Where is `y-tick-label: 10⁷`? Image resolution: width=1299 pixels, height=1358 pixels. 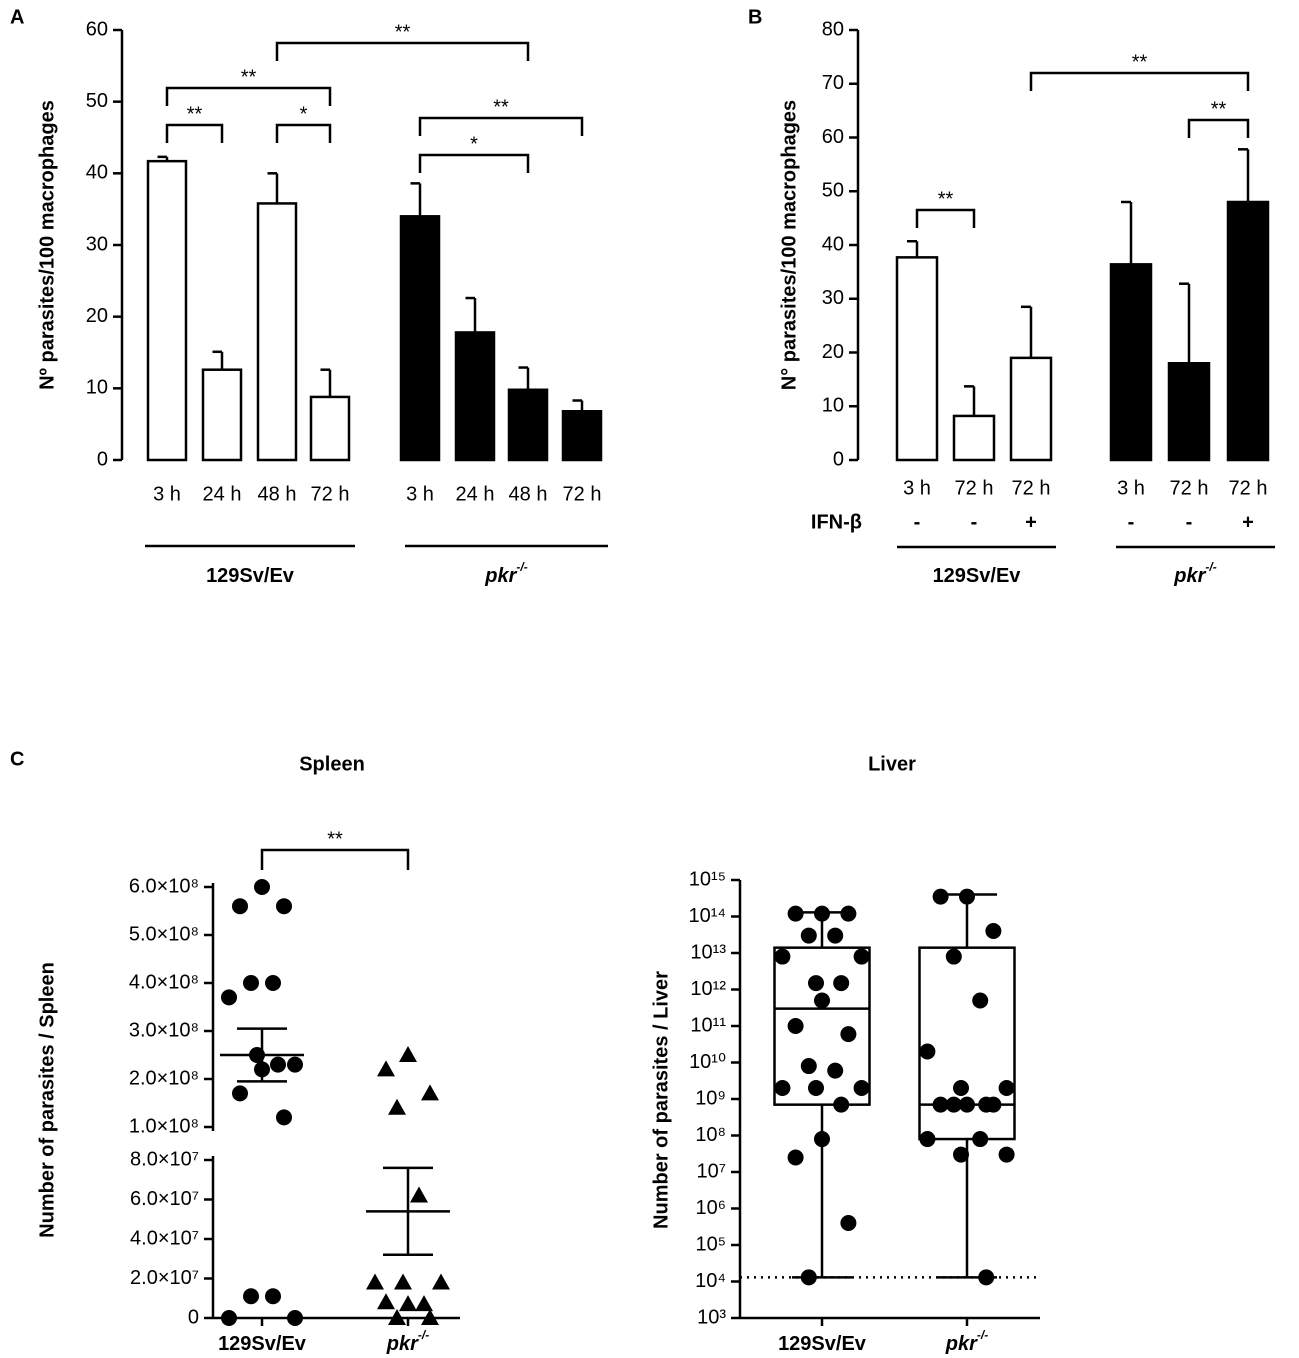
y-tick-label: 10⁷ is located at coordinates (711, 1171).